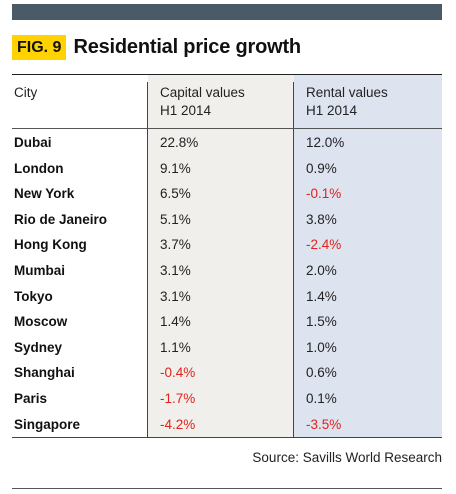 The image size is (456, 494). Describe the element at coordinates (187, 46) in the screenshot. I see `figure-title: Residential price growth` at that location.